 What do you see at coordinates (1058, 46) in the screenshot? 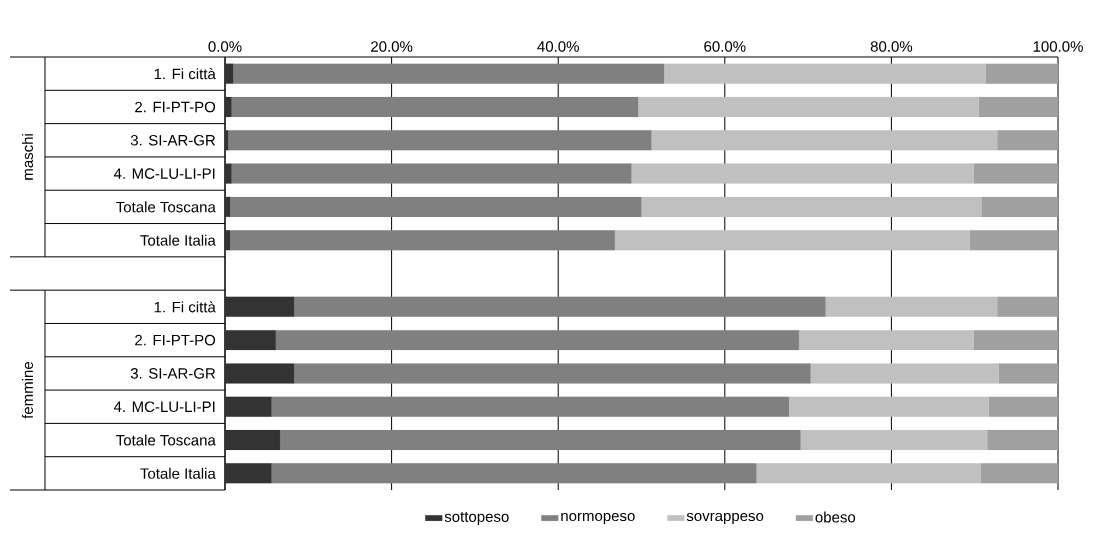
I see `x-tick-label: 100.0%` at bounding box center [1058, 46].